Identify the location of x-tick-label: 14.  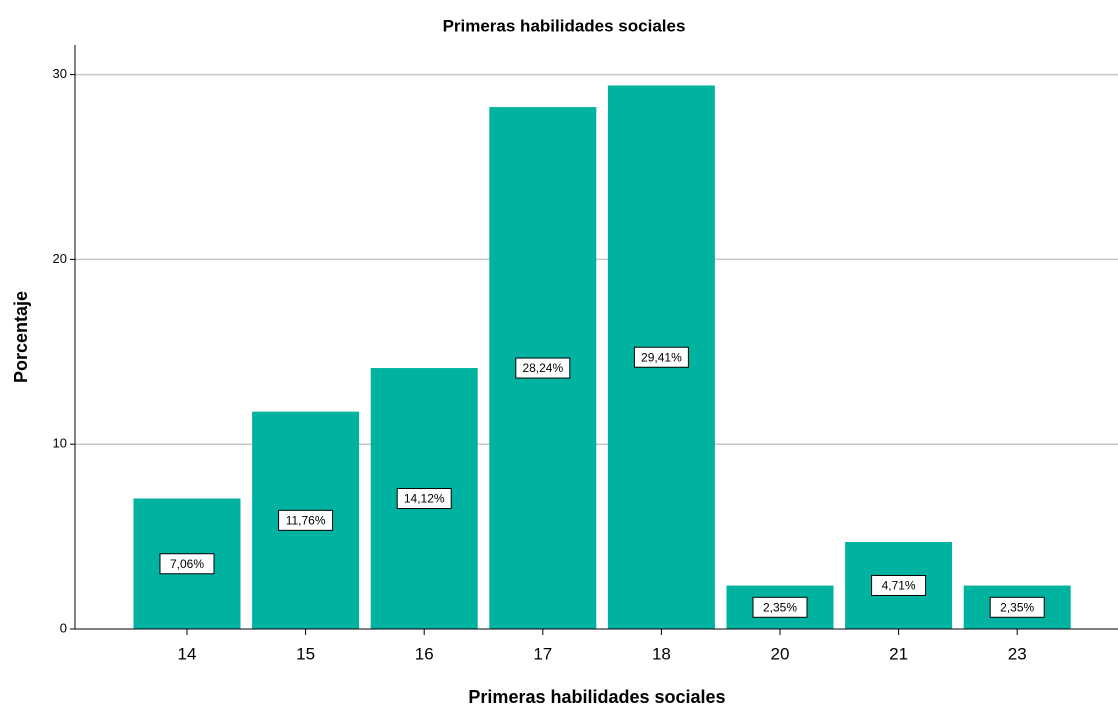
(187, 653).